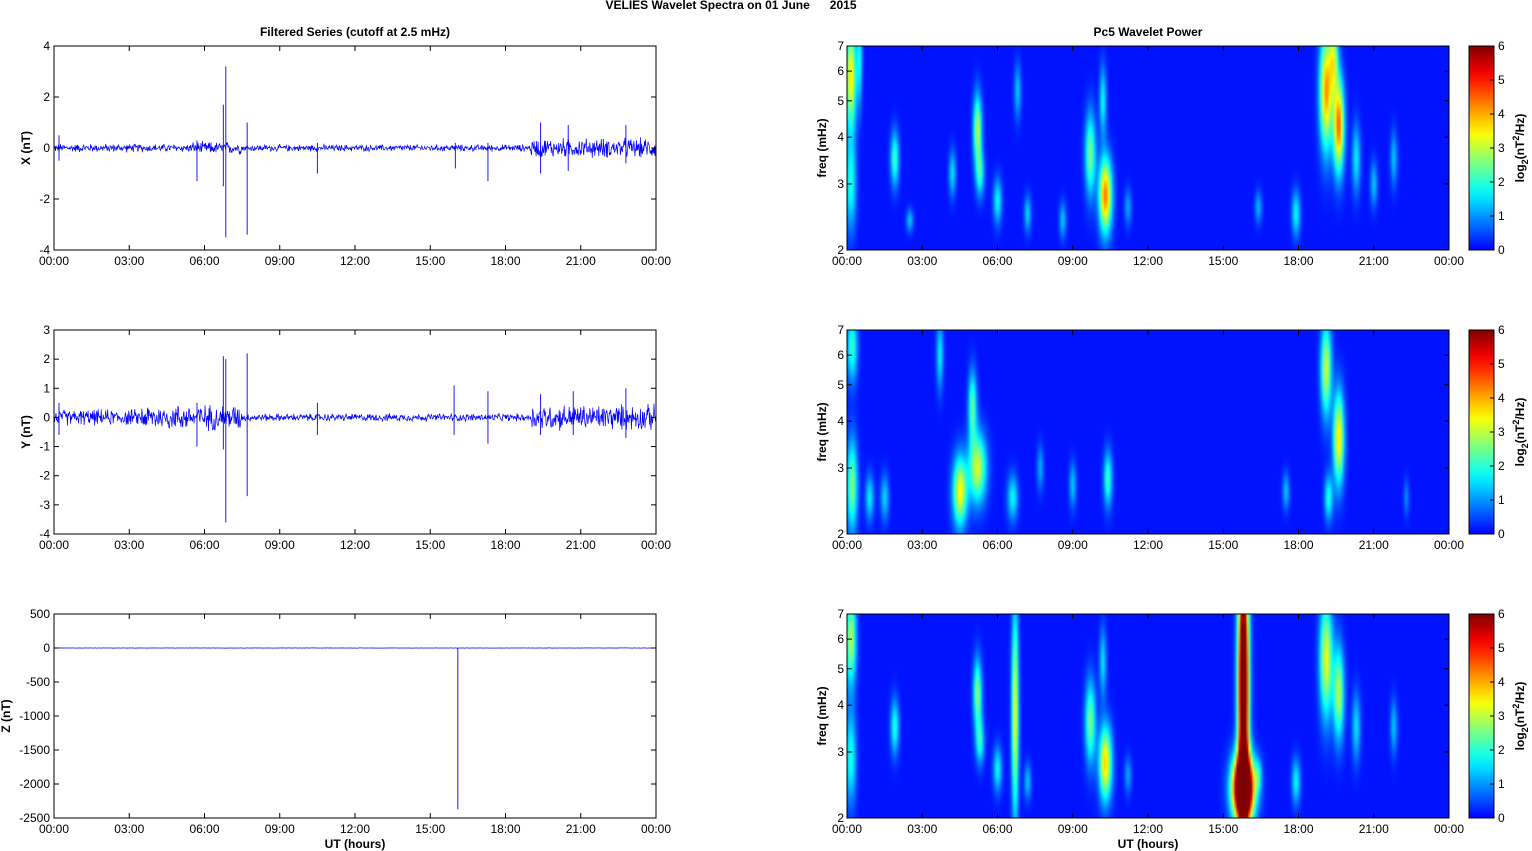 This screenshot has width=1532, height=851. Describe the element at coordinates (1520, 148) in the screenshot. I see `colorbar-0-label: log2(nT2/Hz)` at that location.